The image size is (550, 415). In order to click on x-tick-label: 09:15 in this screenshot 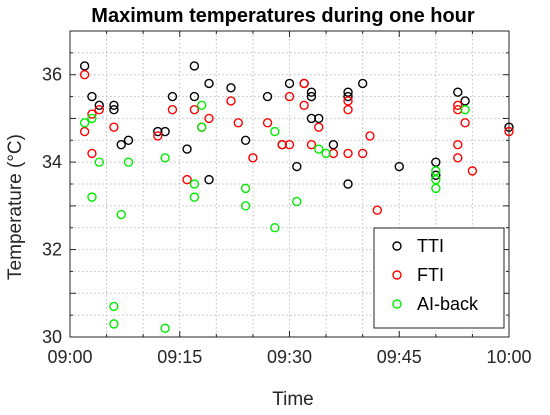, I will do `click(179, 357)`.